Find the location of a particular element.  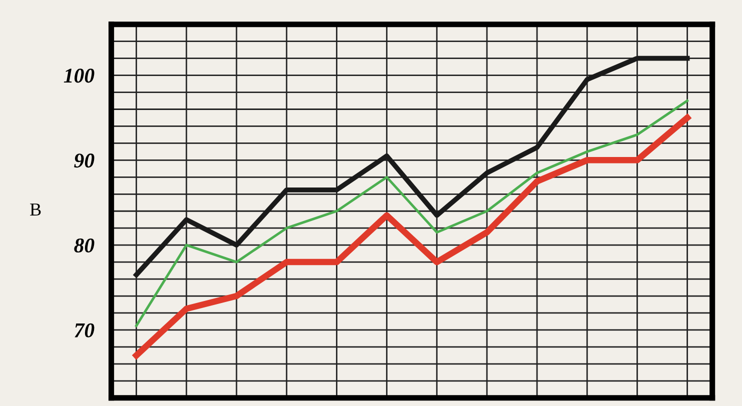

y-axis-title: B is located at coordinates (35, 210).